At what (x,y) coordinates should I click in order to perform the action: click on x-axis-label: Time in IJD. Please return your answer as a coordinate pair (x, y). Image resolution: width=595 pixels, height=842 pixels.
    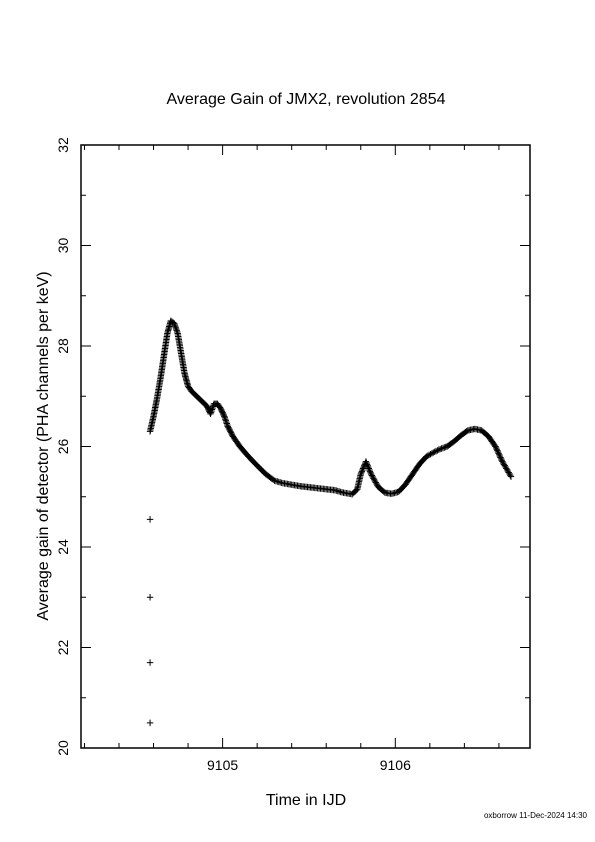
    Looking at the image, I should click on (306, 800).